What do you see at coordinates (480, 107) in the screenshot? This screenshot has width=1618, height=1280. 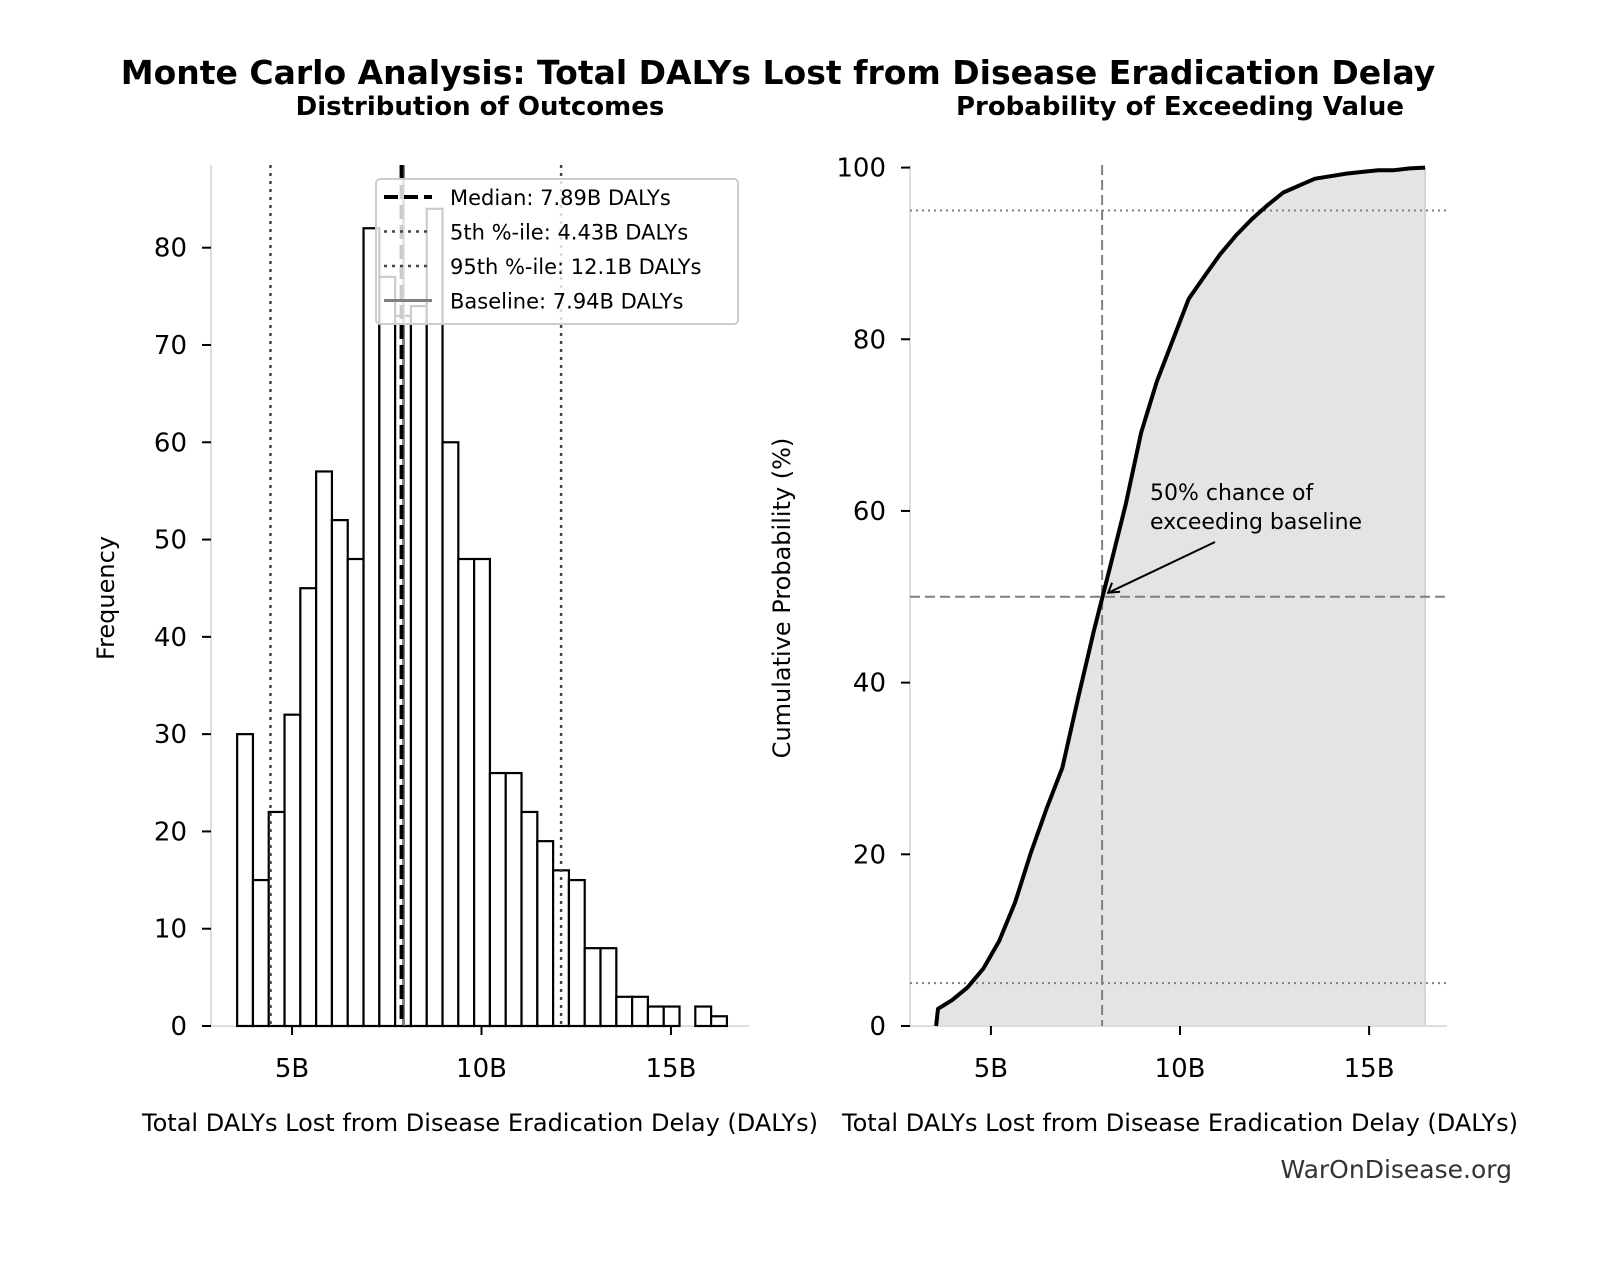 I see `left-chart-title: Distribution of Outcomes` at bounding box center [480, 107].